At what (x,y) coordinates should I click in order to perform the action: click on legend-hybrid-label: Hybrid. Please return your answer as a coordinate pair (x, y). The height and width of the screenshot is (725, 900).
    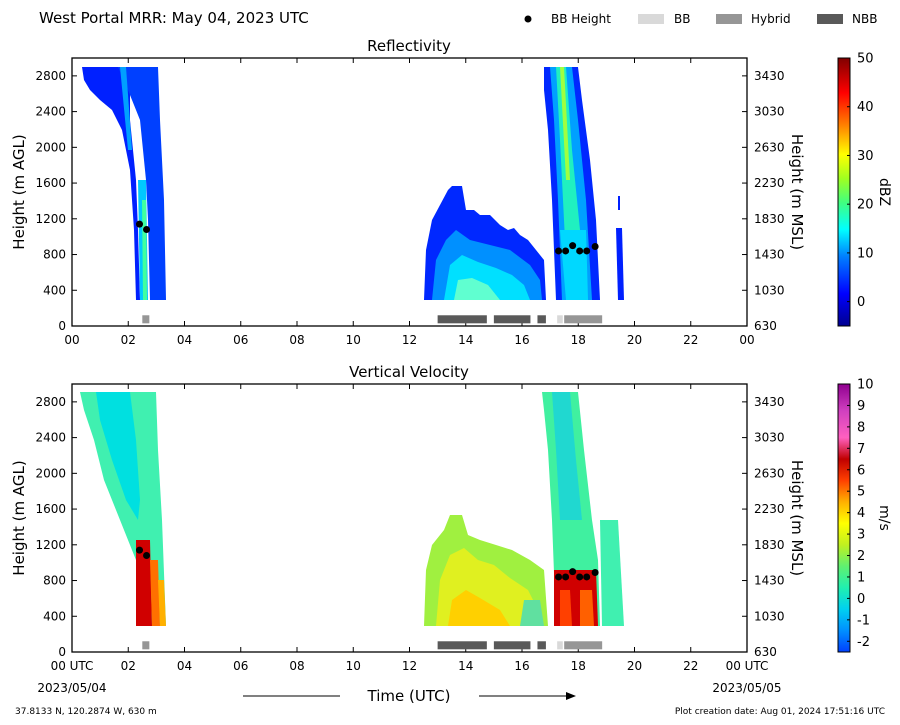
    Looking at the image, I should click on (771, 19).